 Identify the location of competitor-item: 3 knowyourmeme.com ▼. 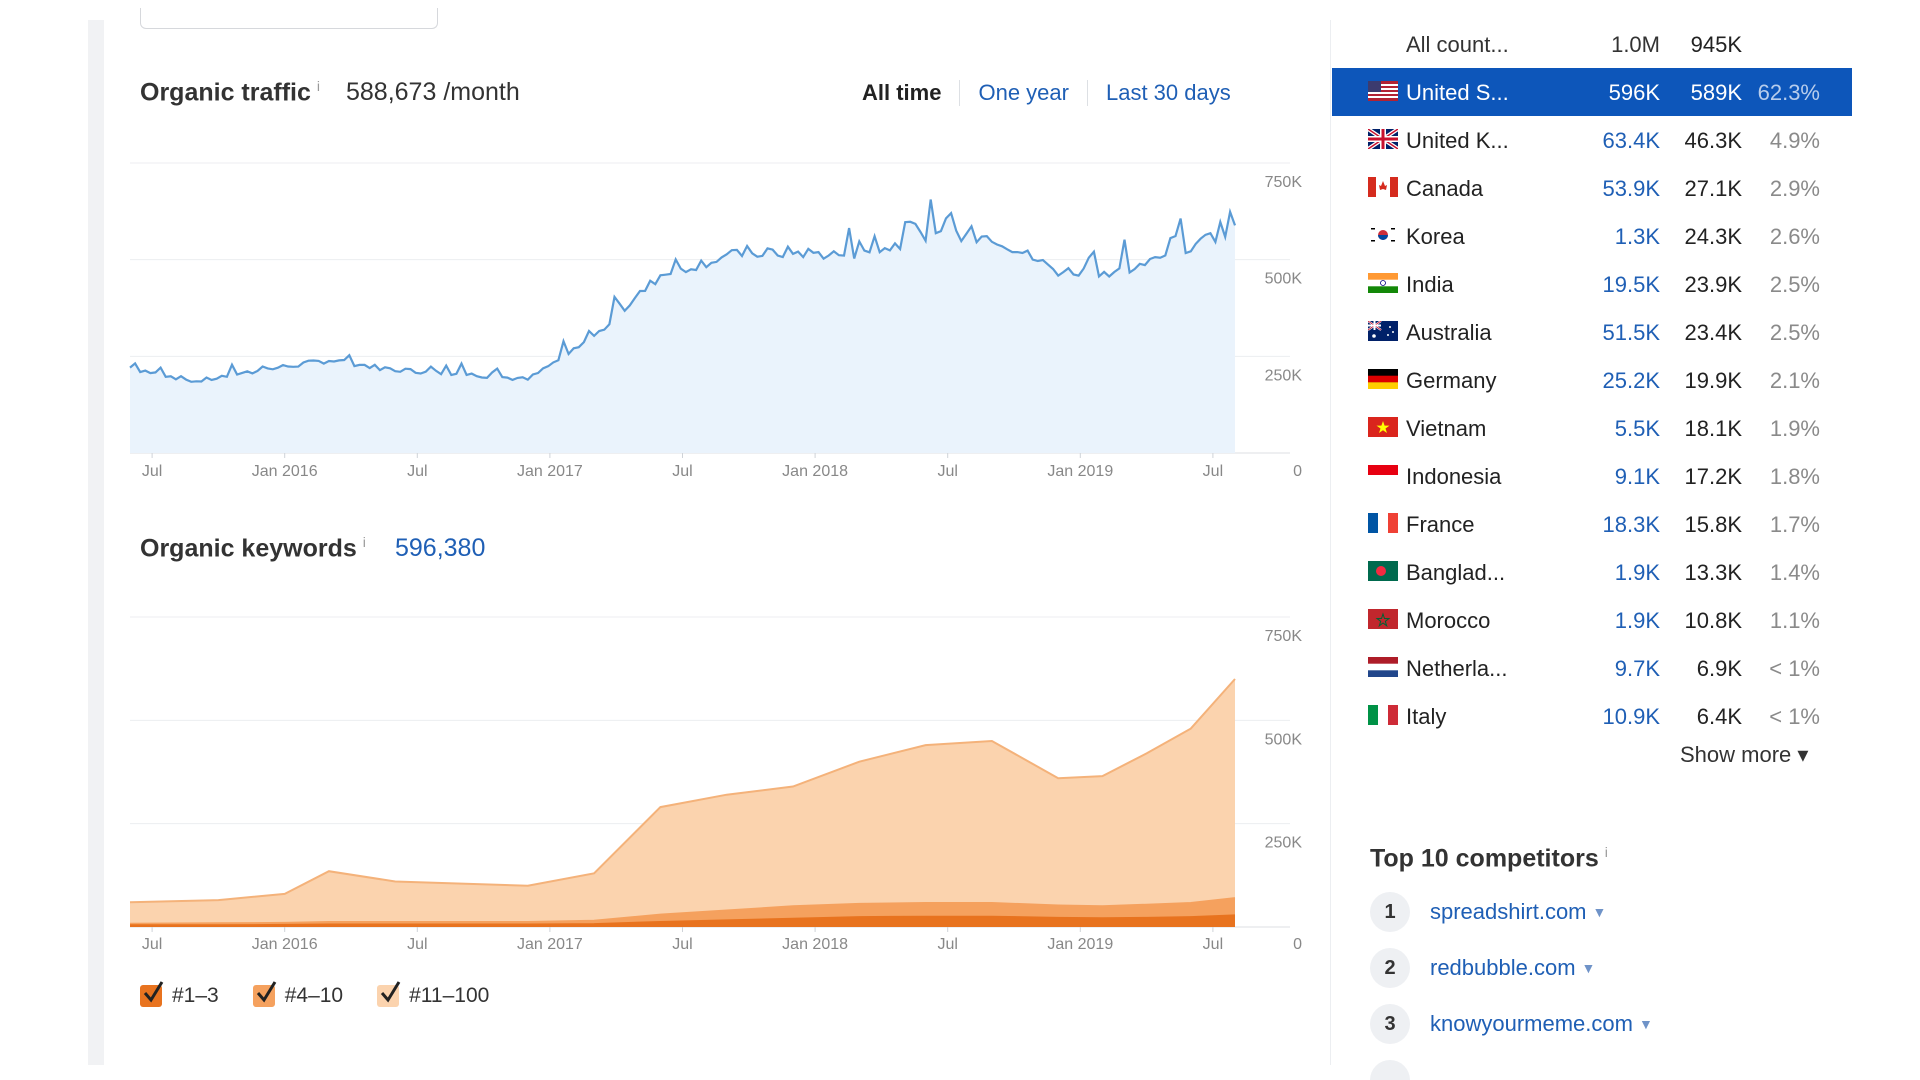
(1511, 1024).